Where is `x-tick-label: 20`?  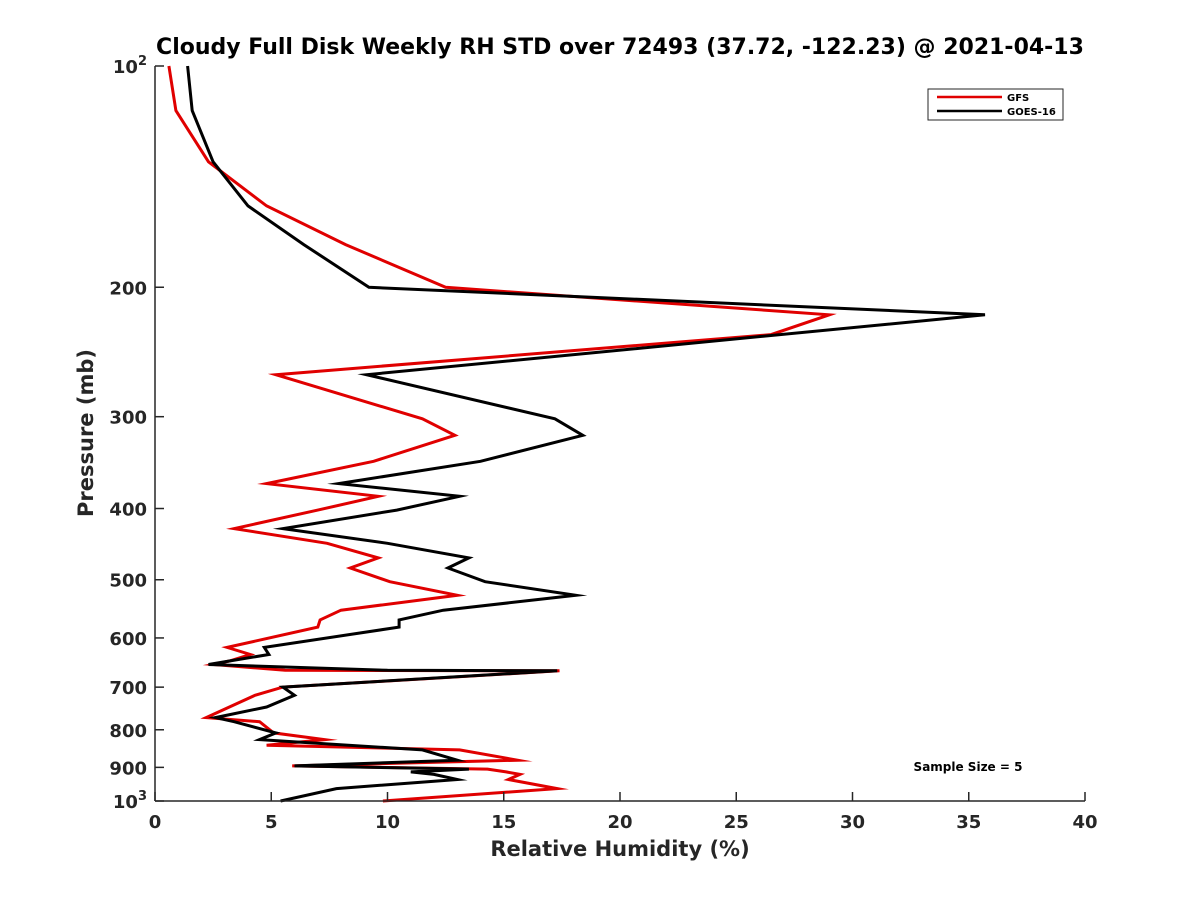
x-tick-label: 20 is located at coordinates (619, 822).